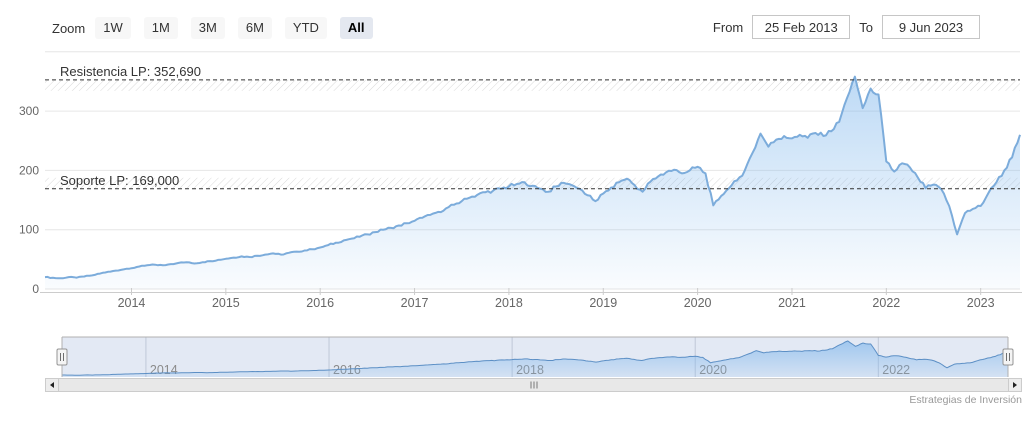 This screenshot has width=1036, height=422. I want to click on zoom-button-1m: 1M, so click(160, 28).